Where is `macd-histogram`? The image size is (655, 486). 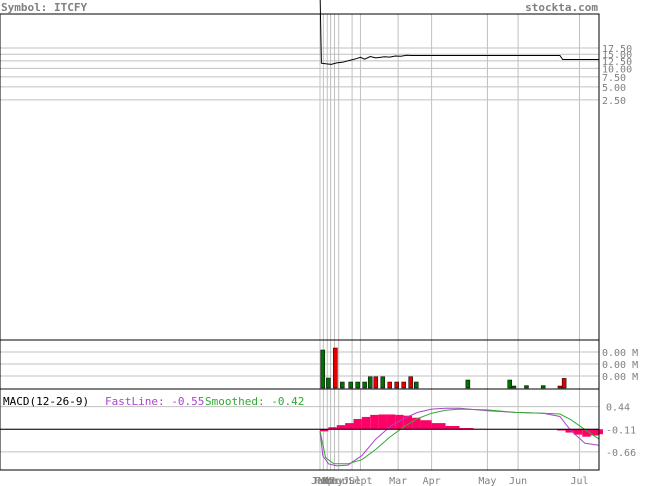 macd-histogram is located at coordinates (461, 425).